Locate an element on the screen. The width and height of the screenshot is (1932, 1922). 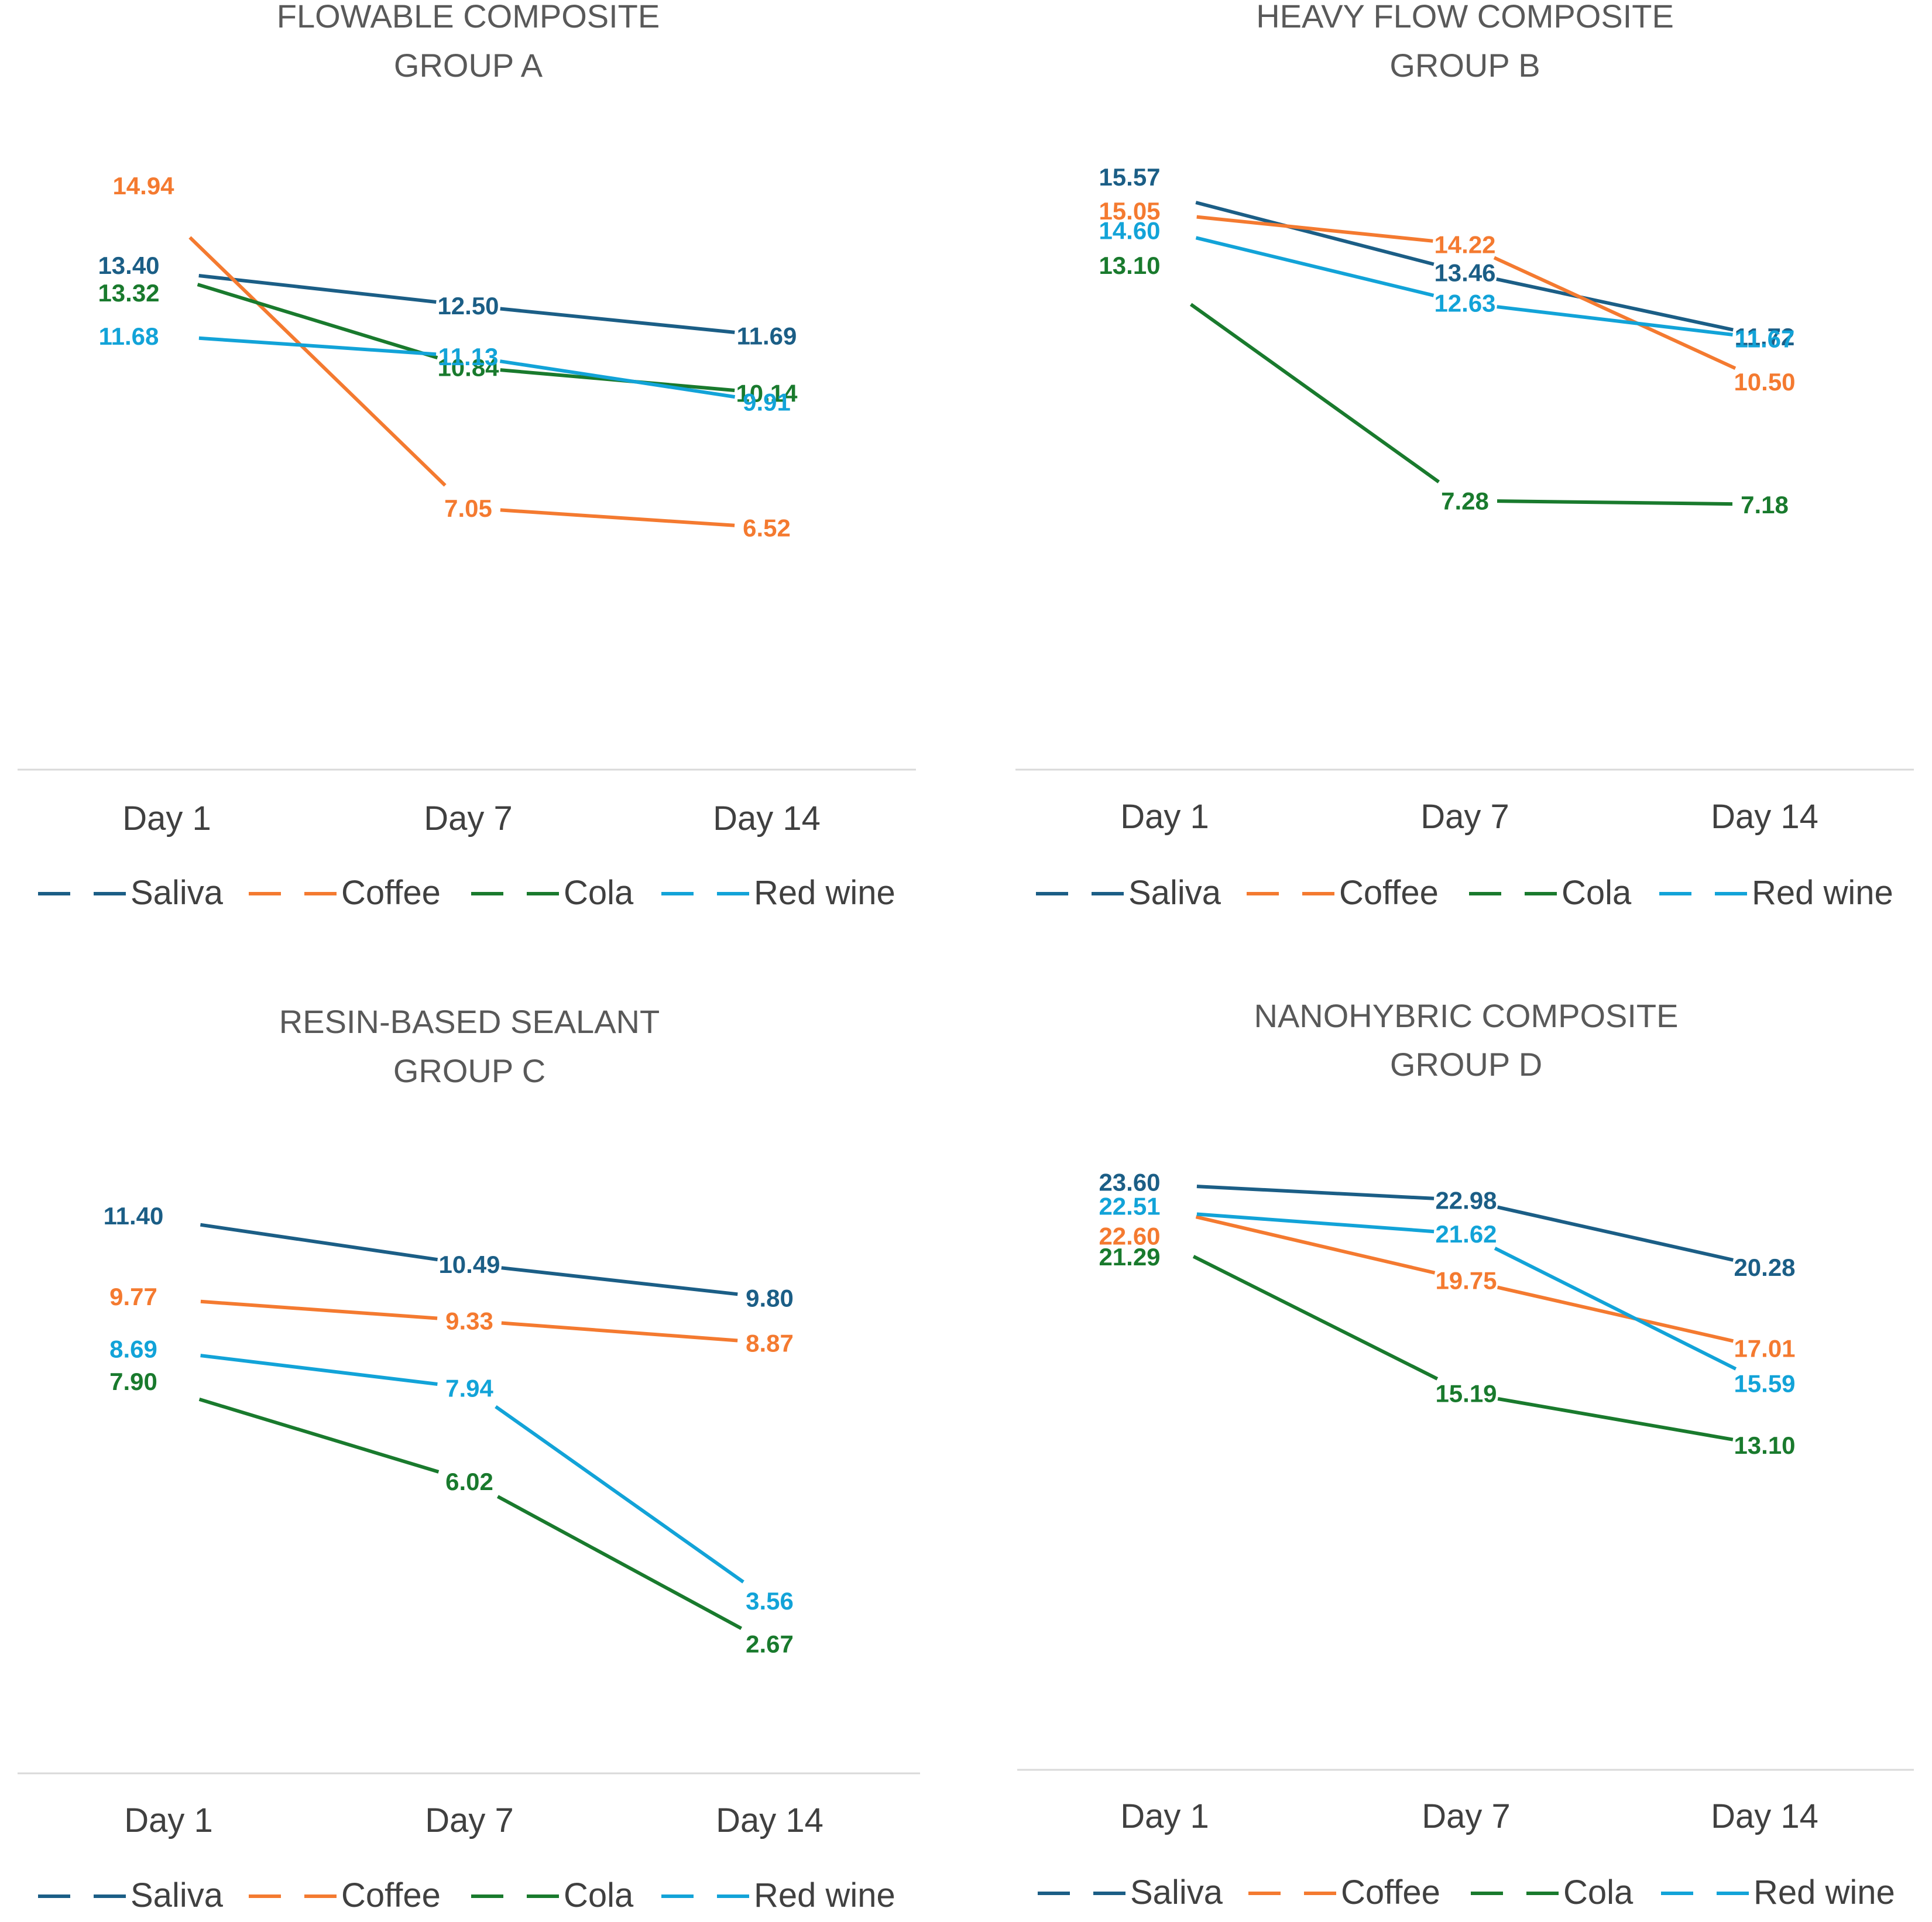
data-label: 11.72 is located at coordinates (1765, 337).